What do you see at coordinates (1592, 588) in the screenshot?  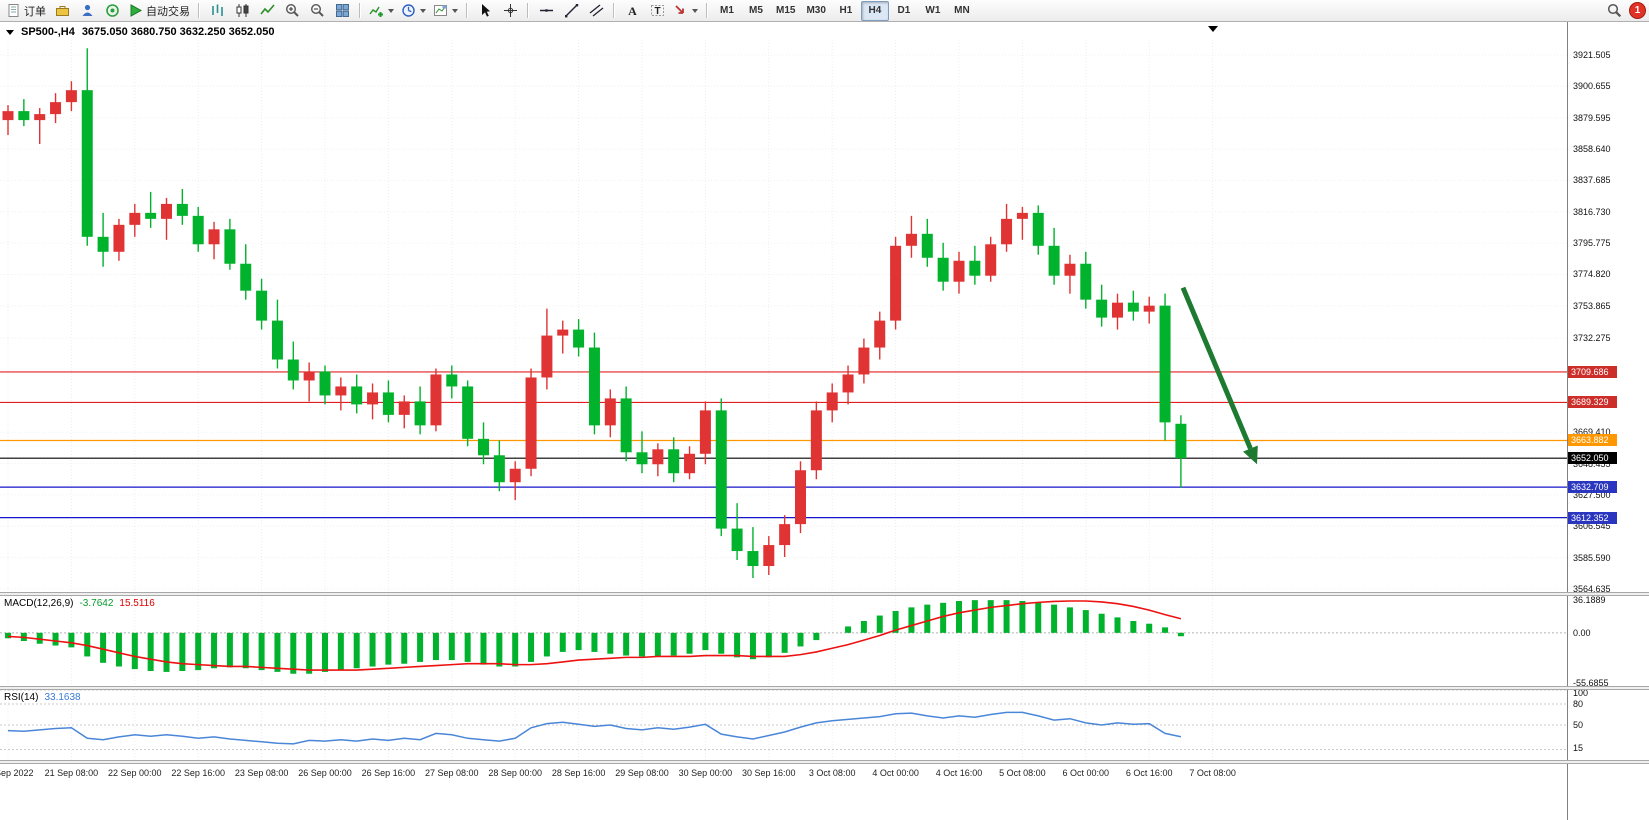 I see `axis-label: 3564.635` at bounding box center [1592, 588].